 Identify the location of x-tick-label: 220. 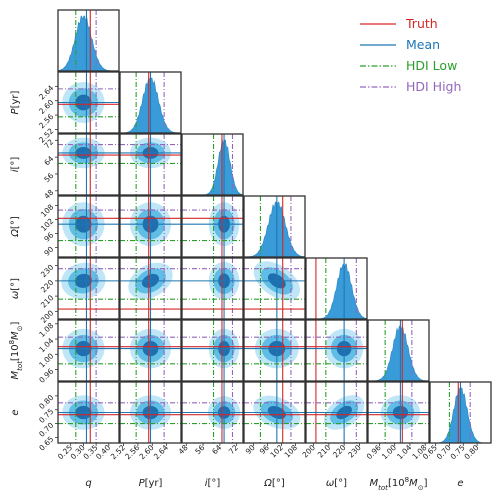
(339, 451).